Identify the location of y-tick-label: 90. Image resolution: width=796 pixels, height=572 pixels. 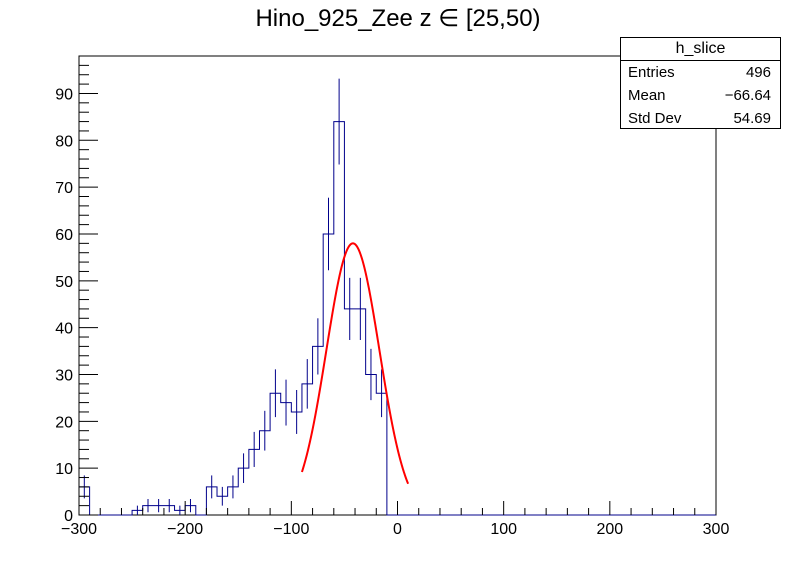
(64, 94).